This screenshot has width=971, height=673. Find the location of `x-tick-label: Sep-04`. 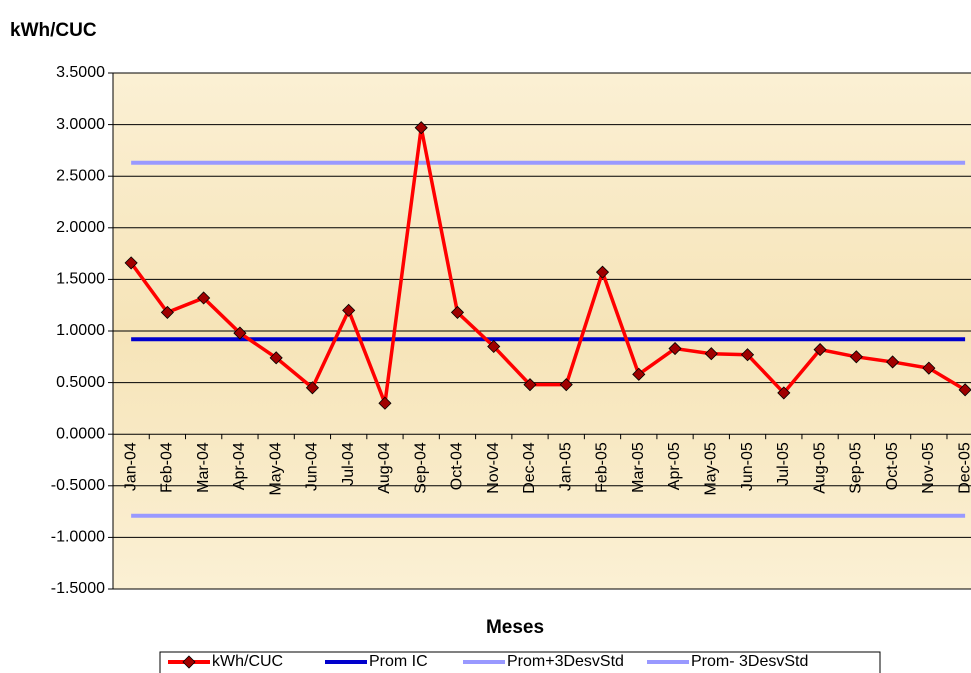

x-tick-label: Sep-04 is located at coordinates (420, 468).